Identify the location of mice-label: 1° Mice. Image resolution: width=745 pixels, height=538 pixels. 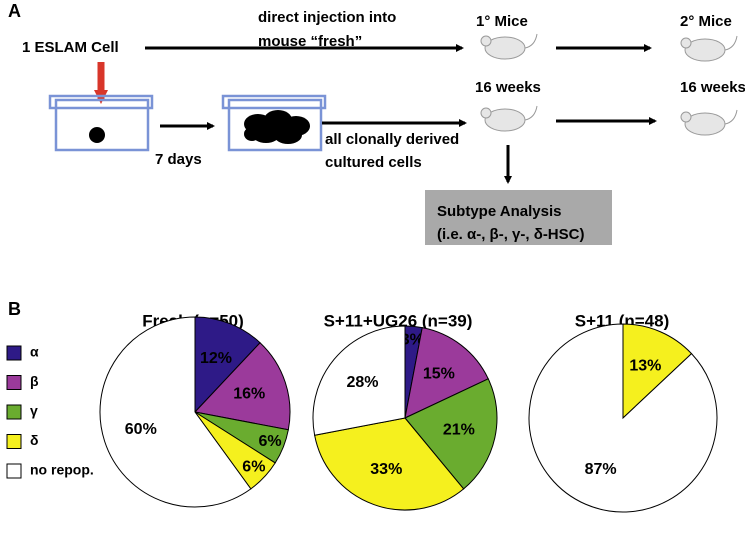
(502, 21).